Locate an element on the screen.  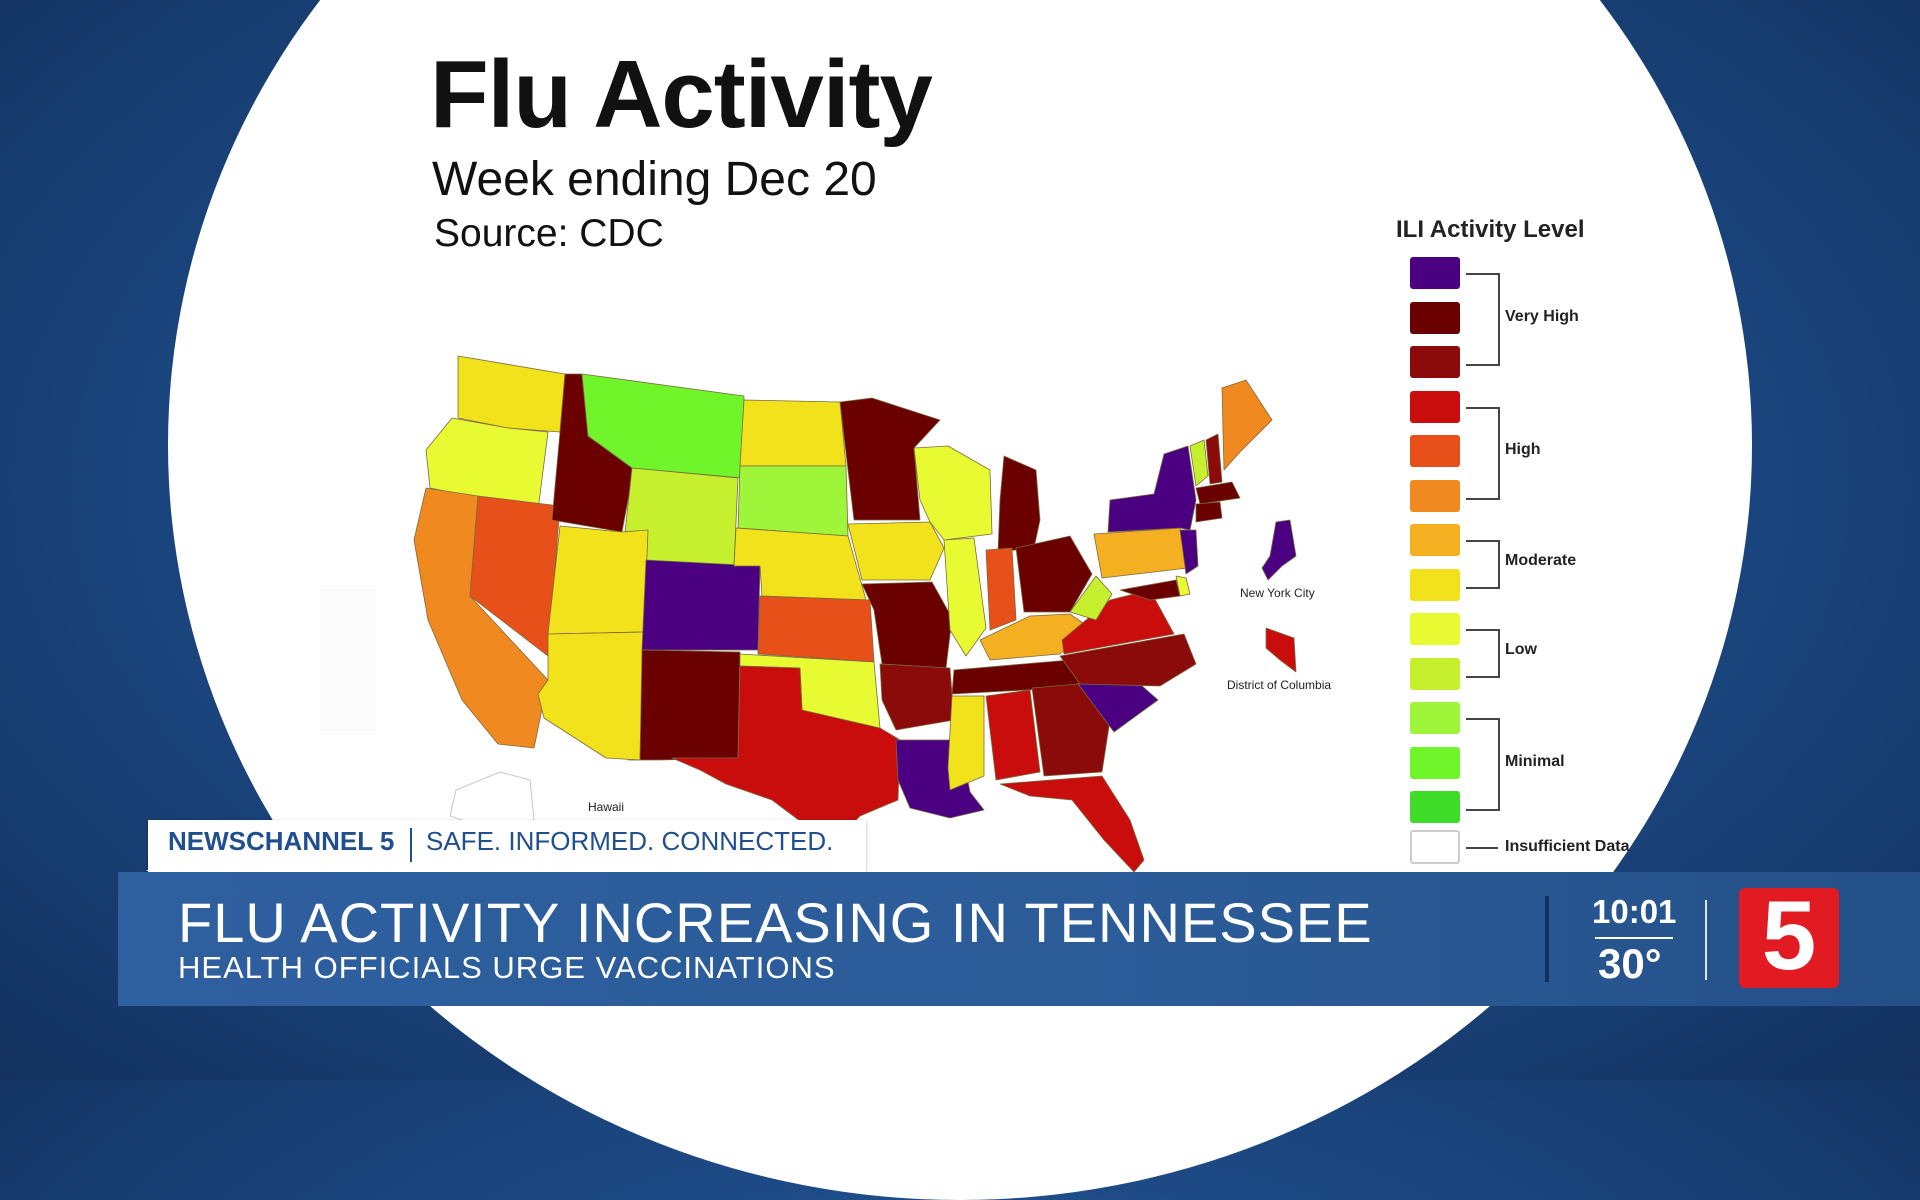
state-michigan is located at coordinates (1019, 504).